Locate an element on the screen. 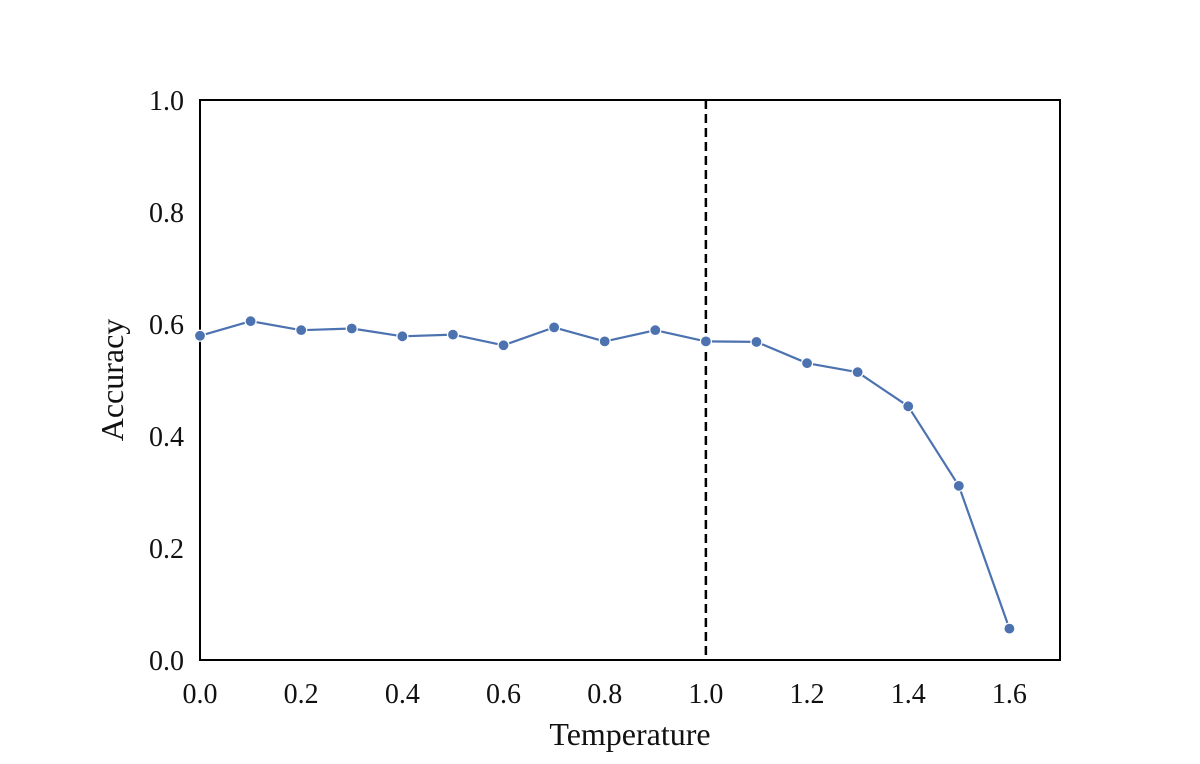 This screenshot has height=764, width=1200. y-tick-label: 0.0 is located at coordinates (166, 661).